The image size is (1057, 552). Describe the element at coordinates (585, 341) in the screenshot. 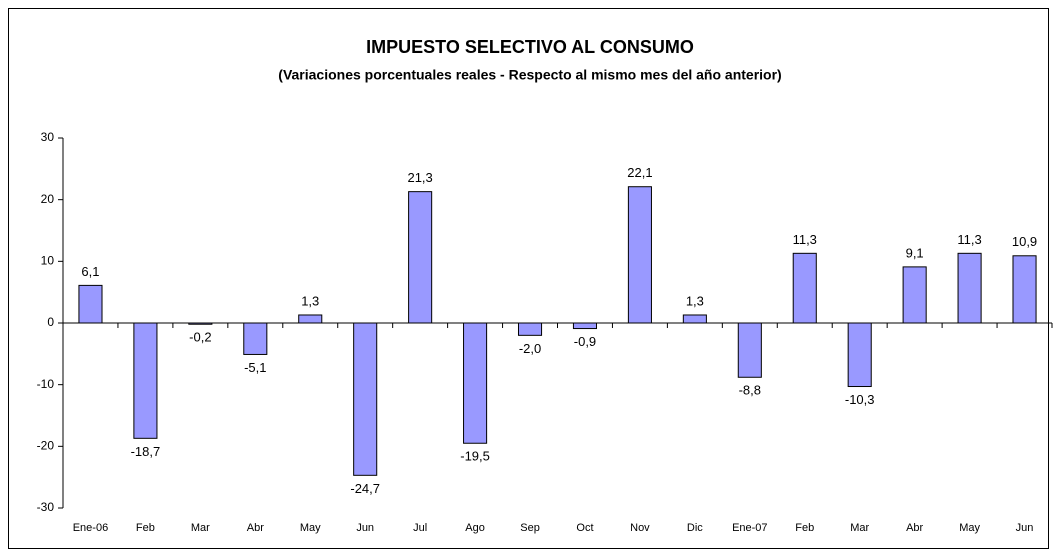

I see `data-label: -0,9` at that location.